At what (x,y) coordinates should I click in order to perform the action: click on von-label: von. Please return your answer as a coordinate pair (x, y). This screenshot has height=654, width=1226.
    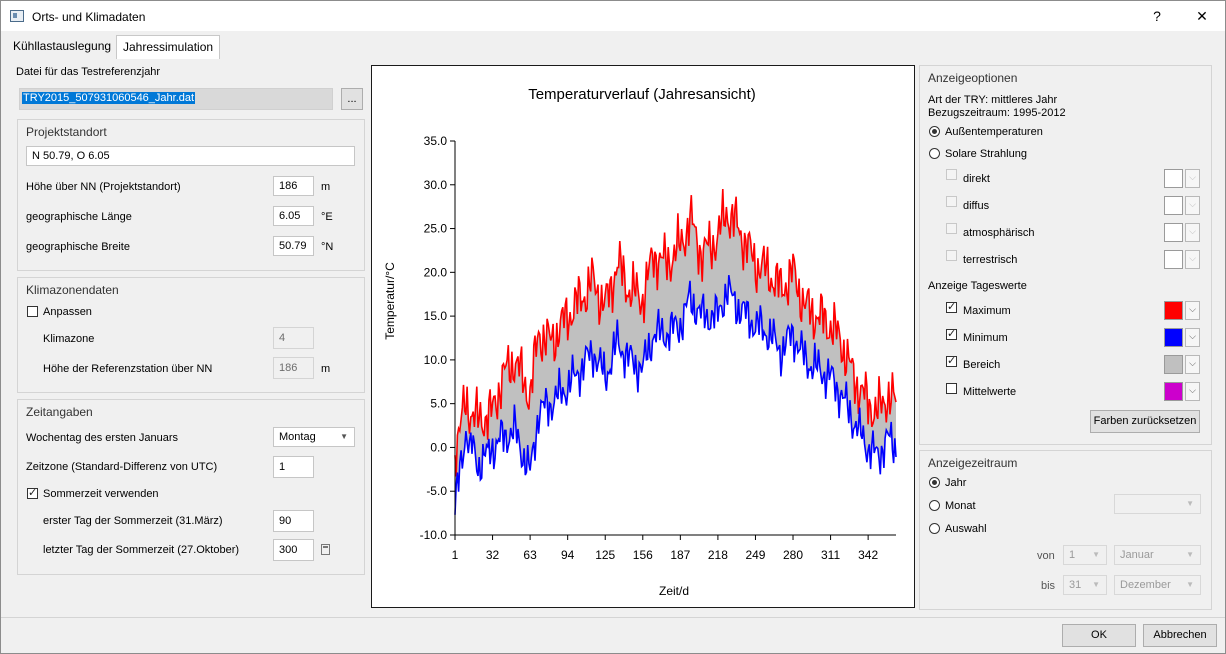
    Looking at the image, I should click on (1046, 556).